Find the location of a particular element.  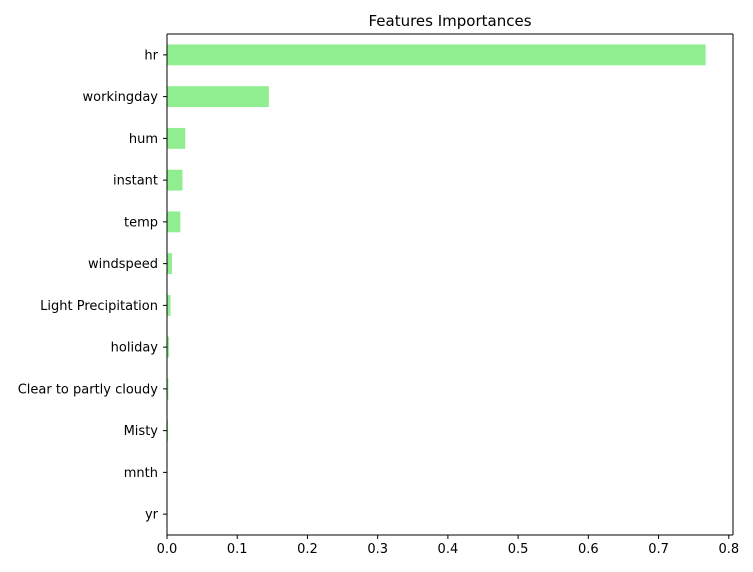

x-tick-label: 0.7 is located at coordinates (658, 549).